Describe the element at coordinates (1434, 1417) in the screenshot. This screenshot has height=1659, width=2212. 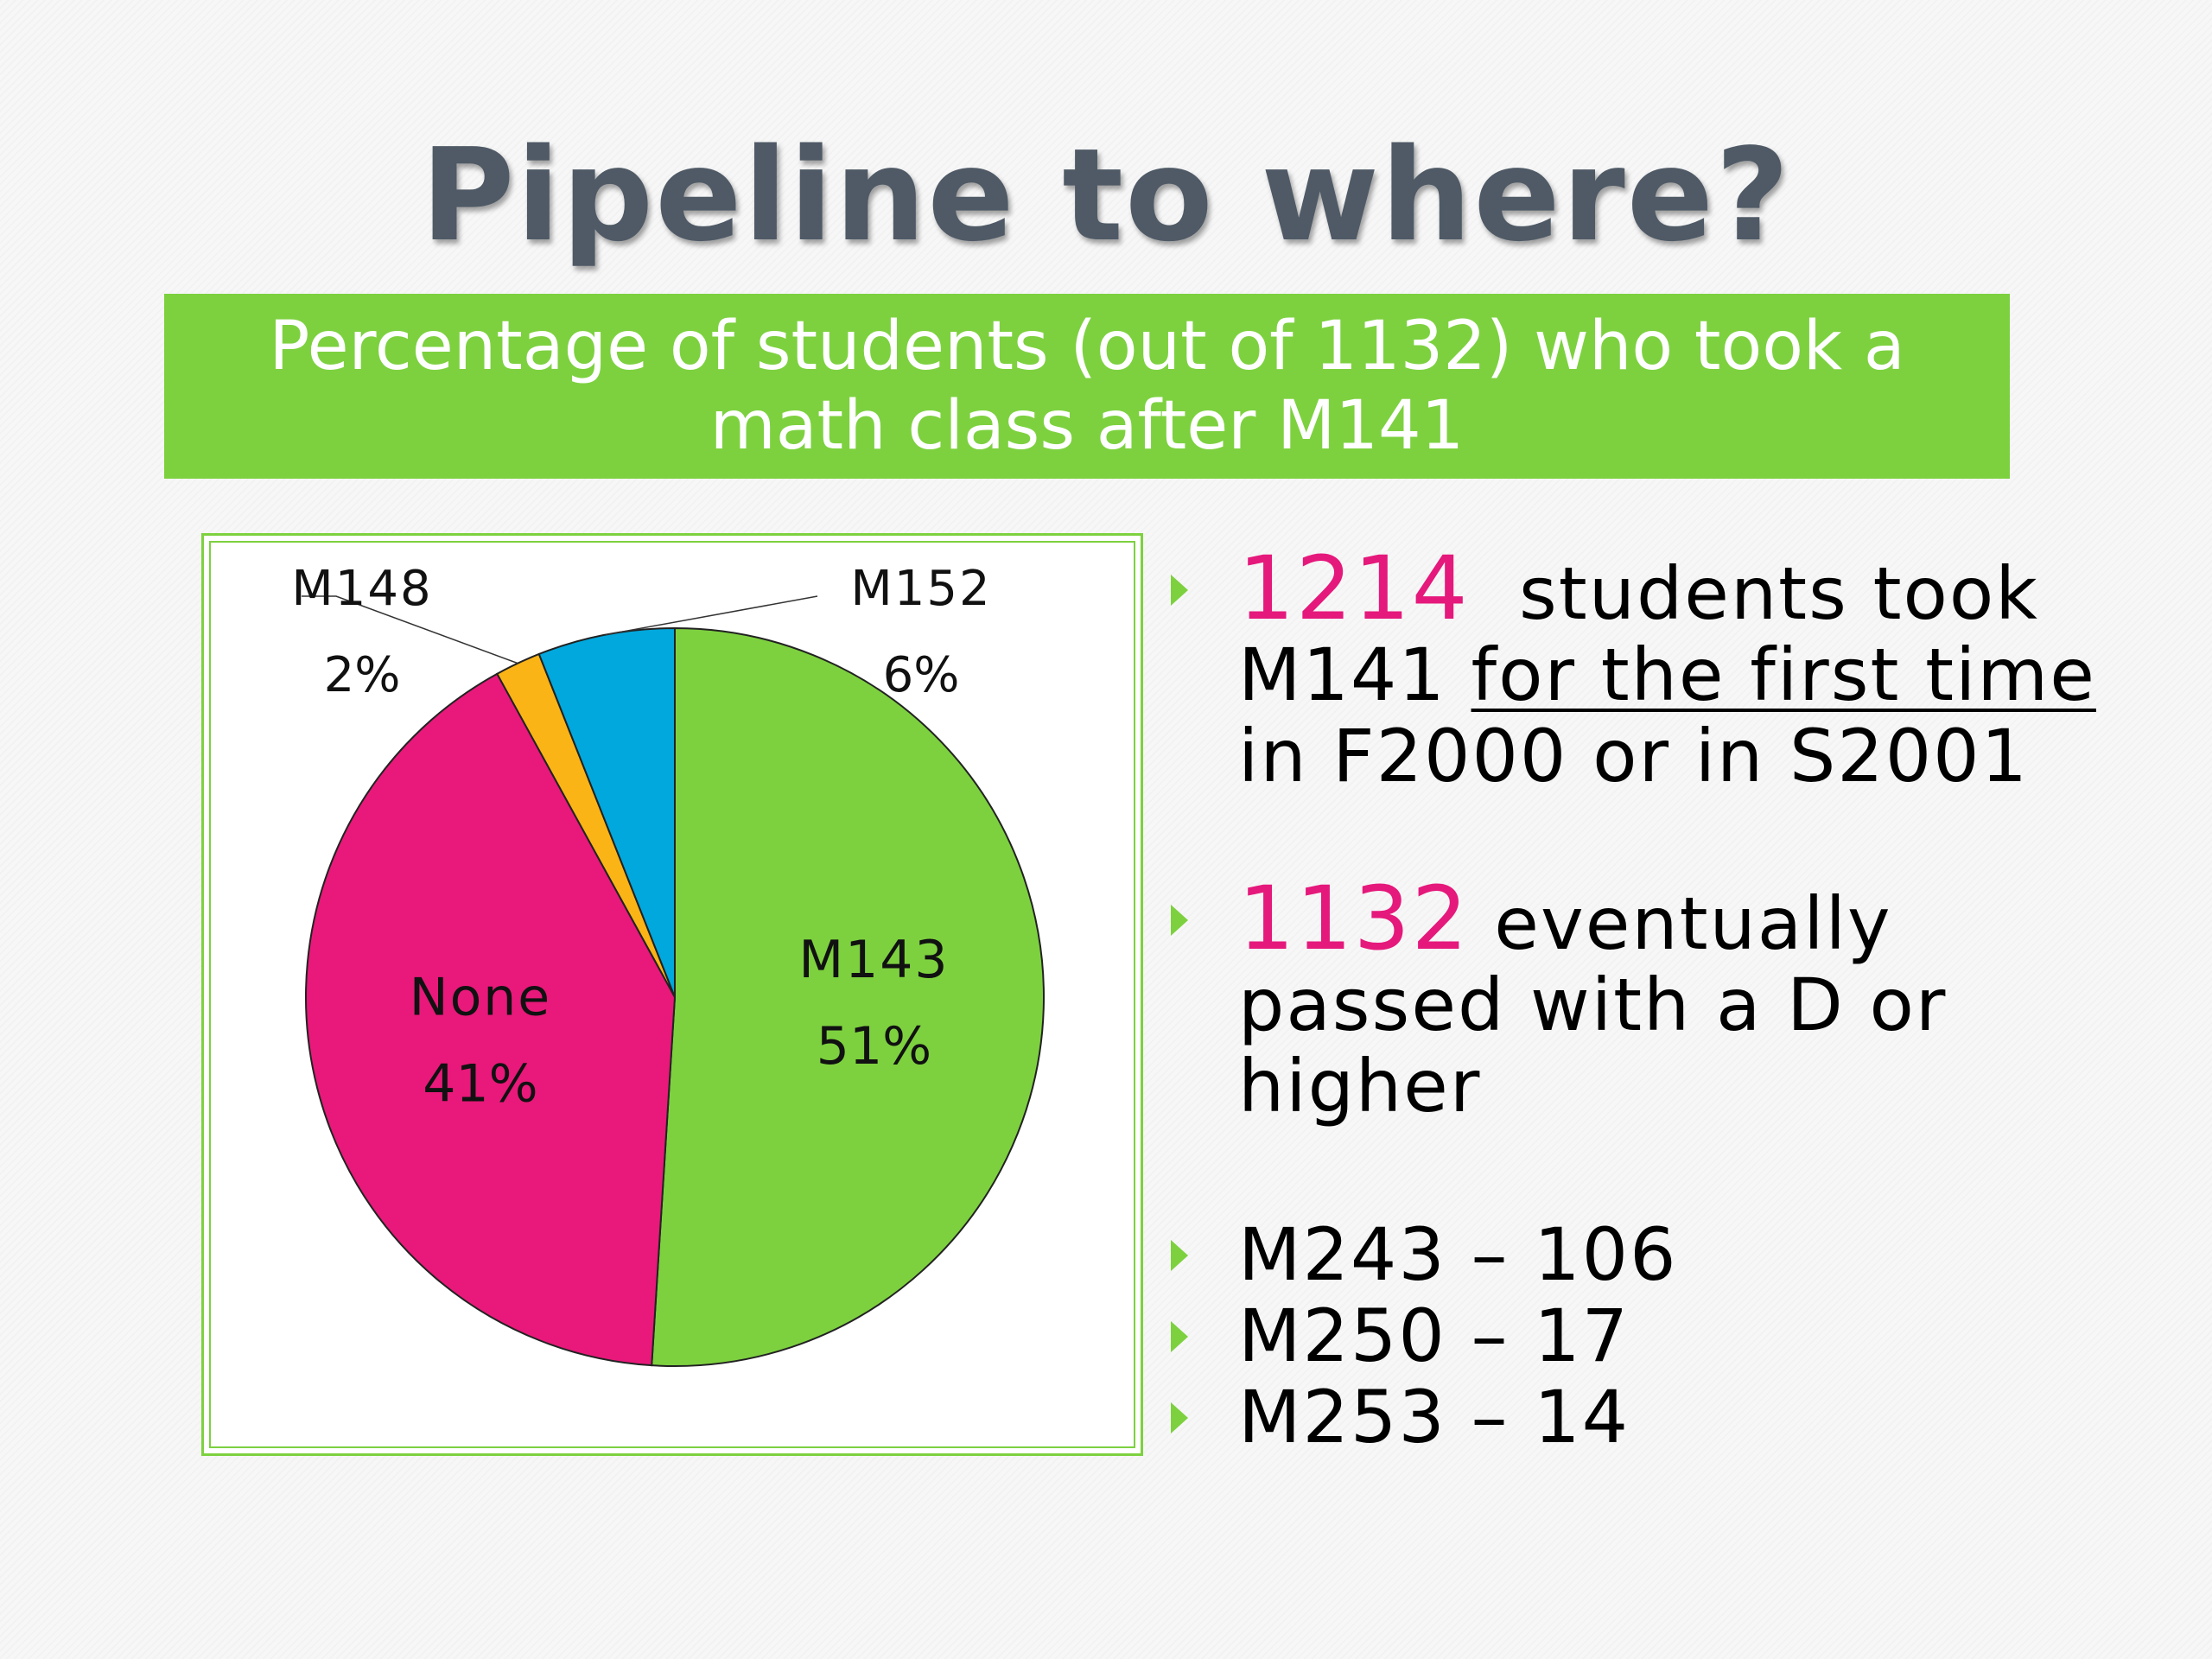
I see `list-item-text: M253 – 14` at that location.